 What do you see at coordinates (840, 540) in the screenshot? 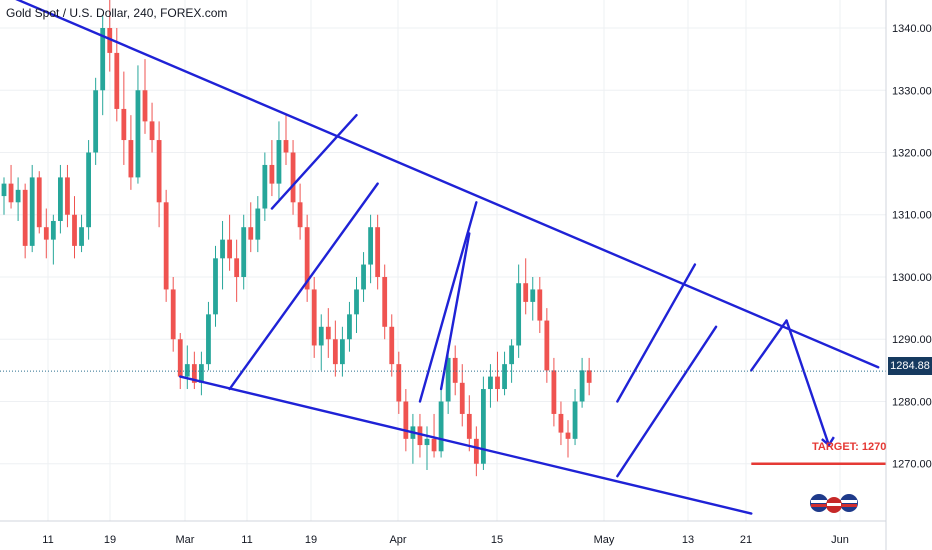
I see `x-tick-label: Jun` at bounding box center [840, 540].